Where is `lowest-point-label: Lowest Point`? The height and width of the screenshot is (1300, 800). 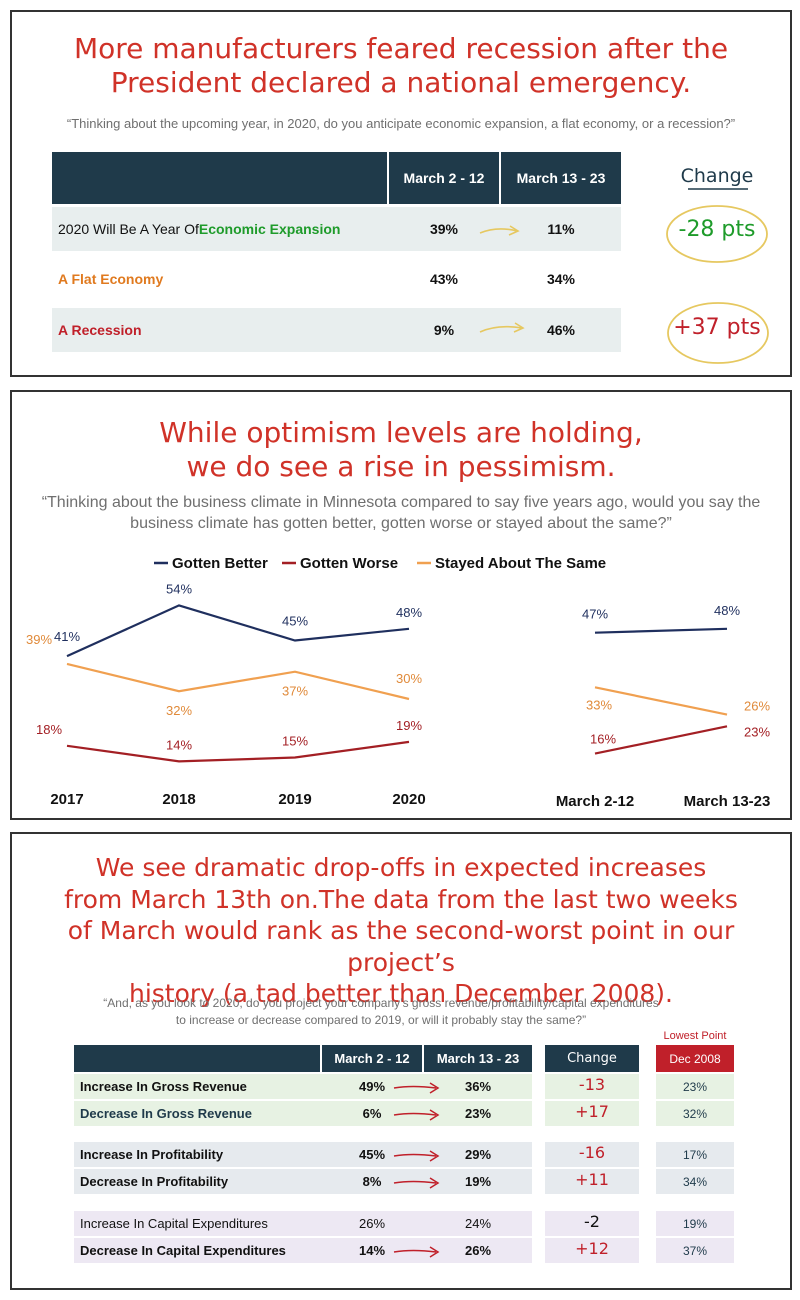 lowest-point-label: Lowest Point is located at coordinates (695, 1036).